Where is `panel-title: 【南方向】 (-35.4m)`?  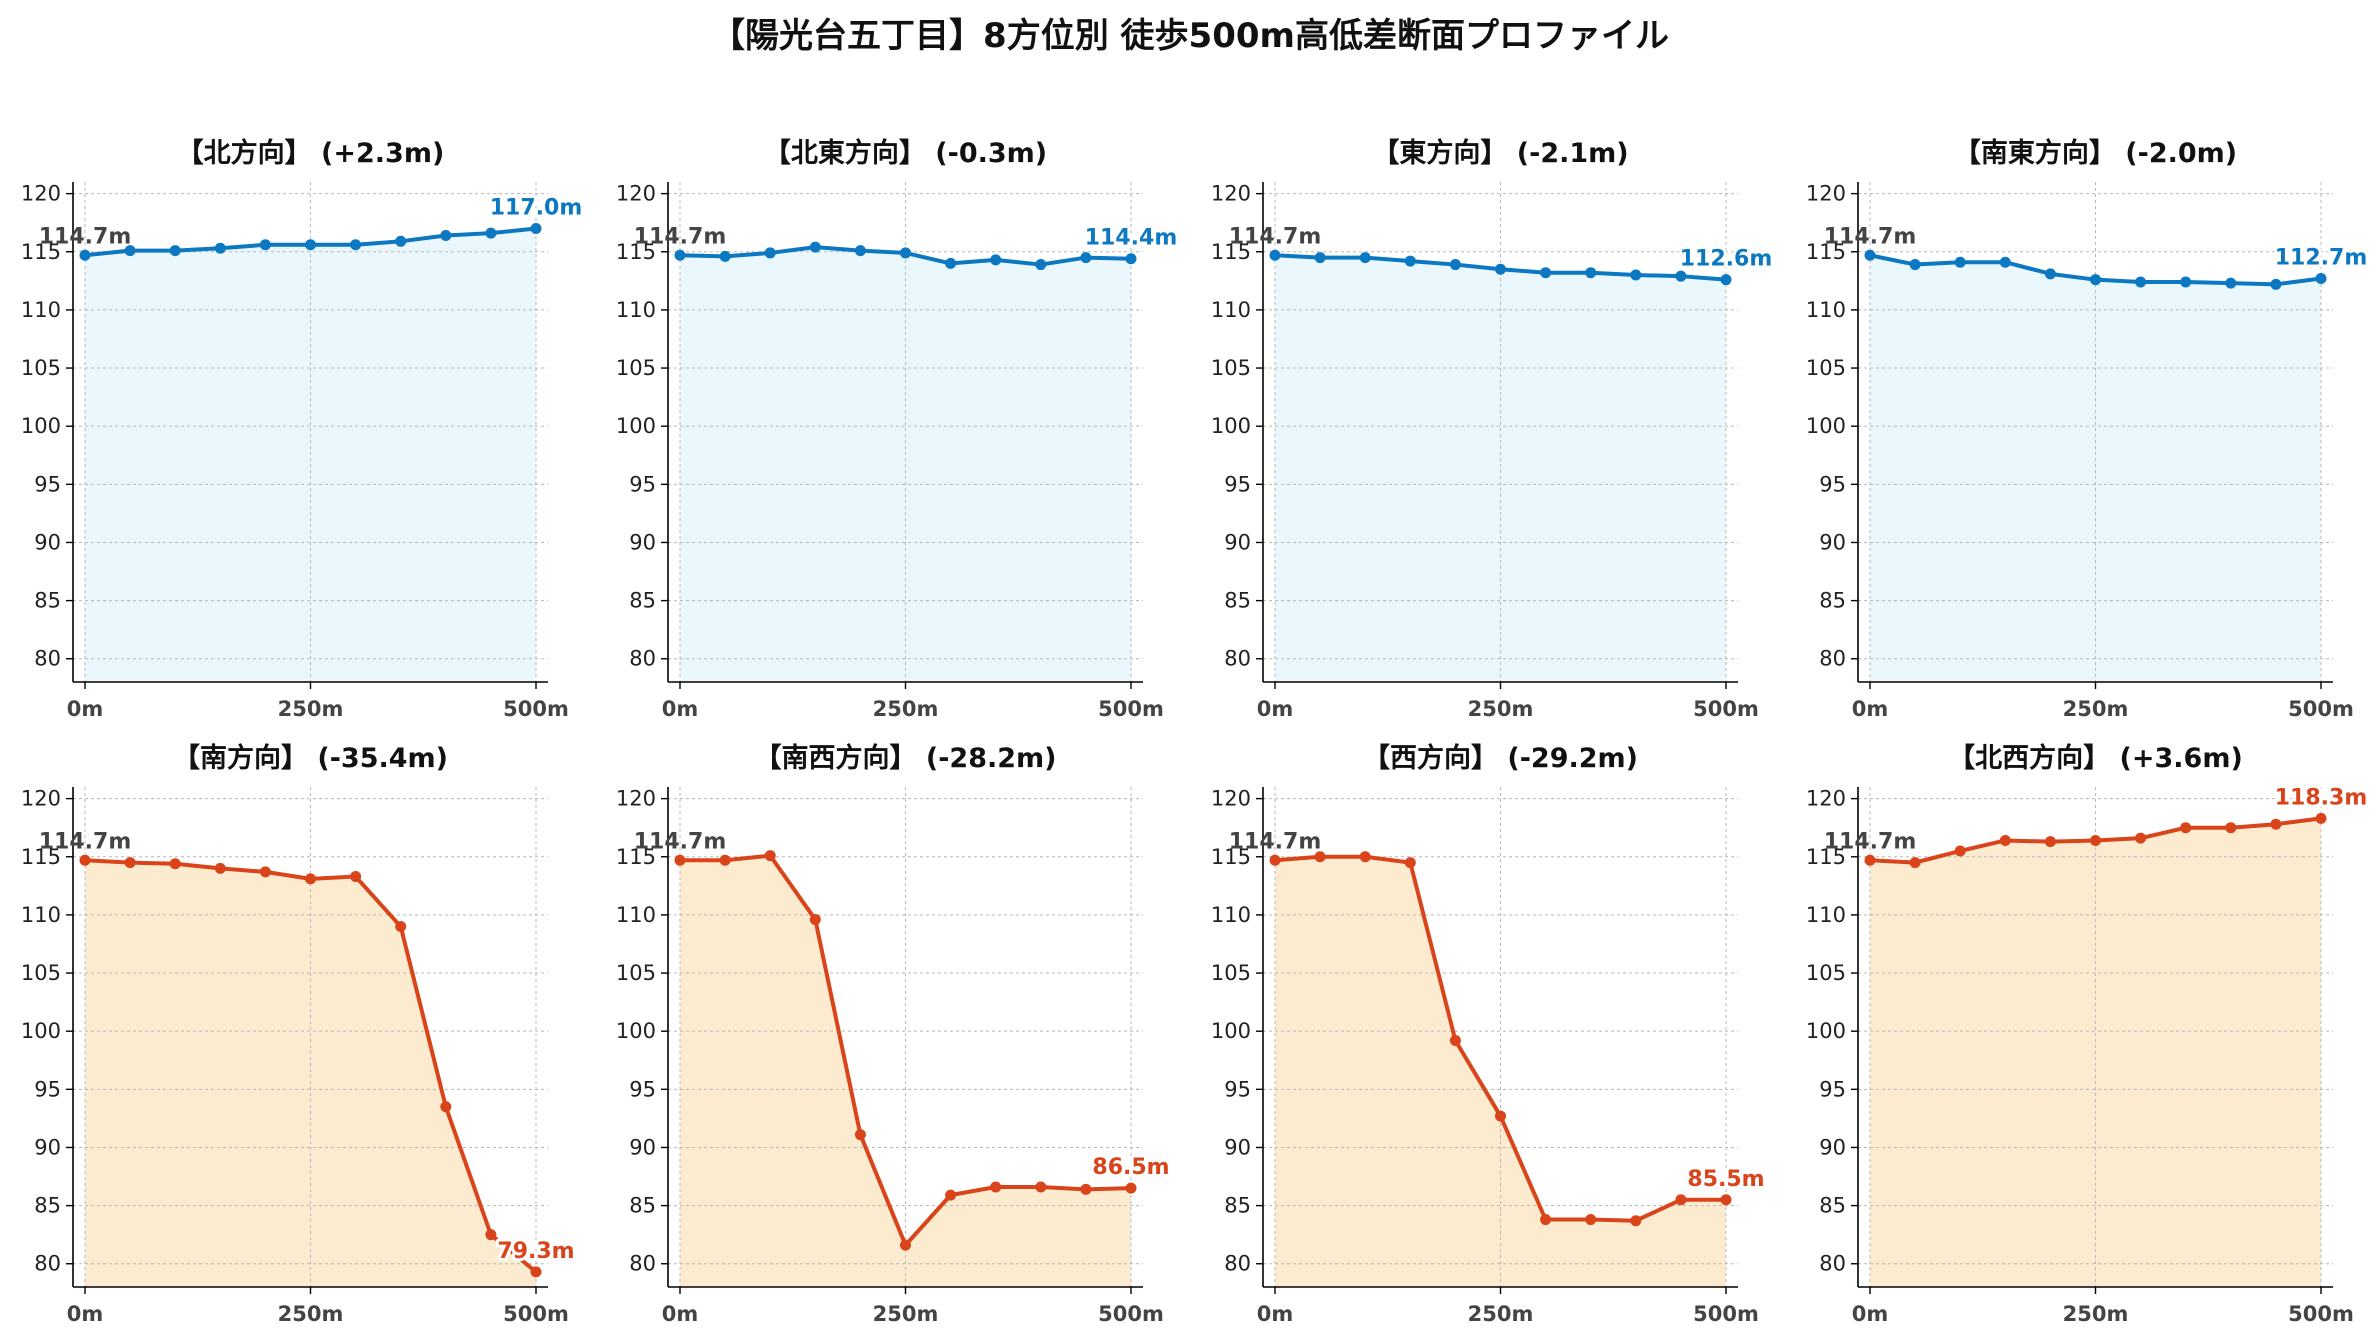
panel-title: 【南方向】 (-35.4m) is located at coordinates (310, 758).